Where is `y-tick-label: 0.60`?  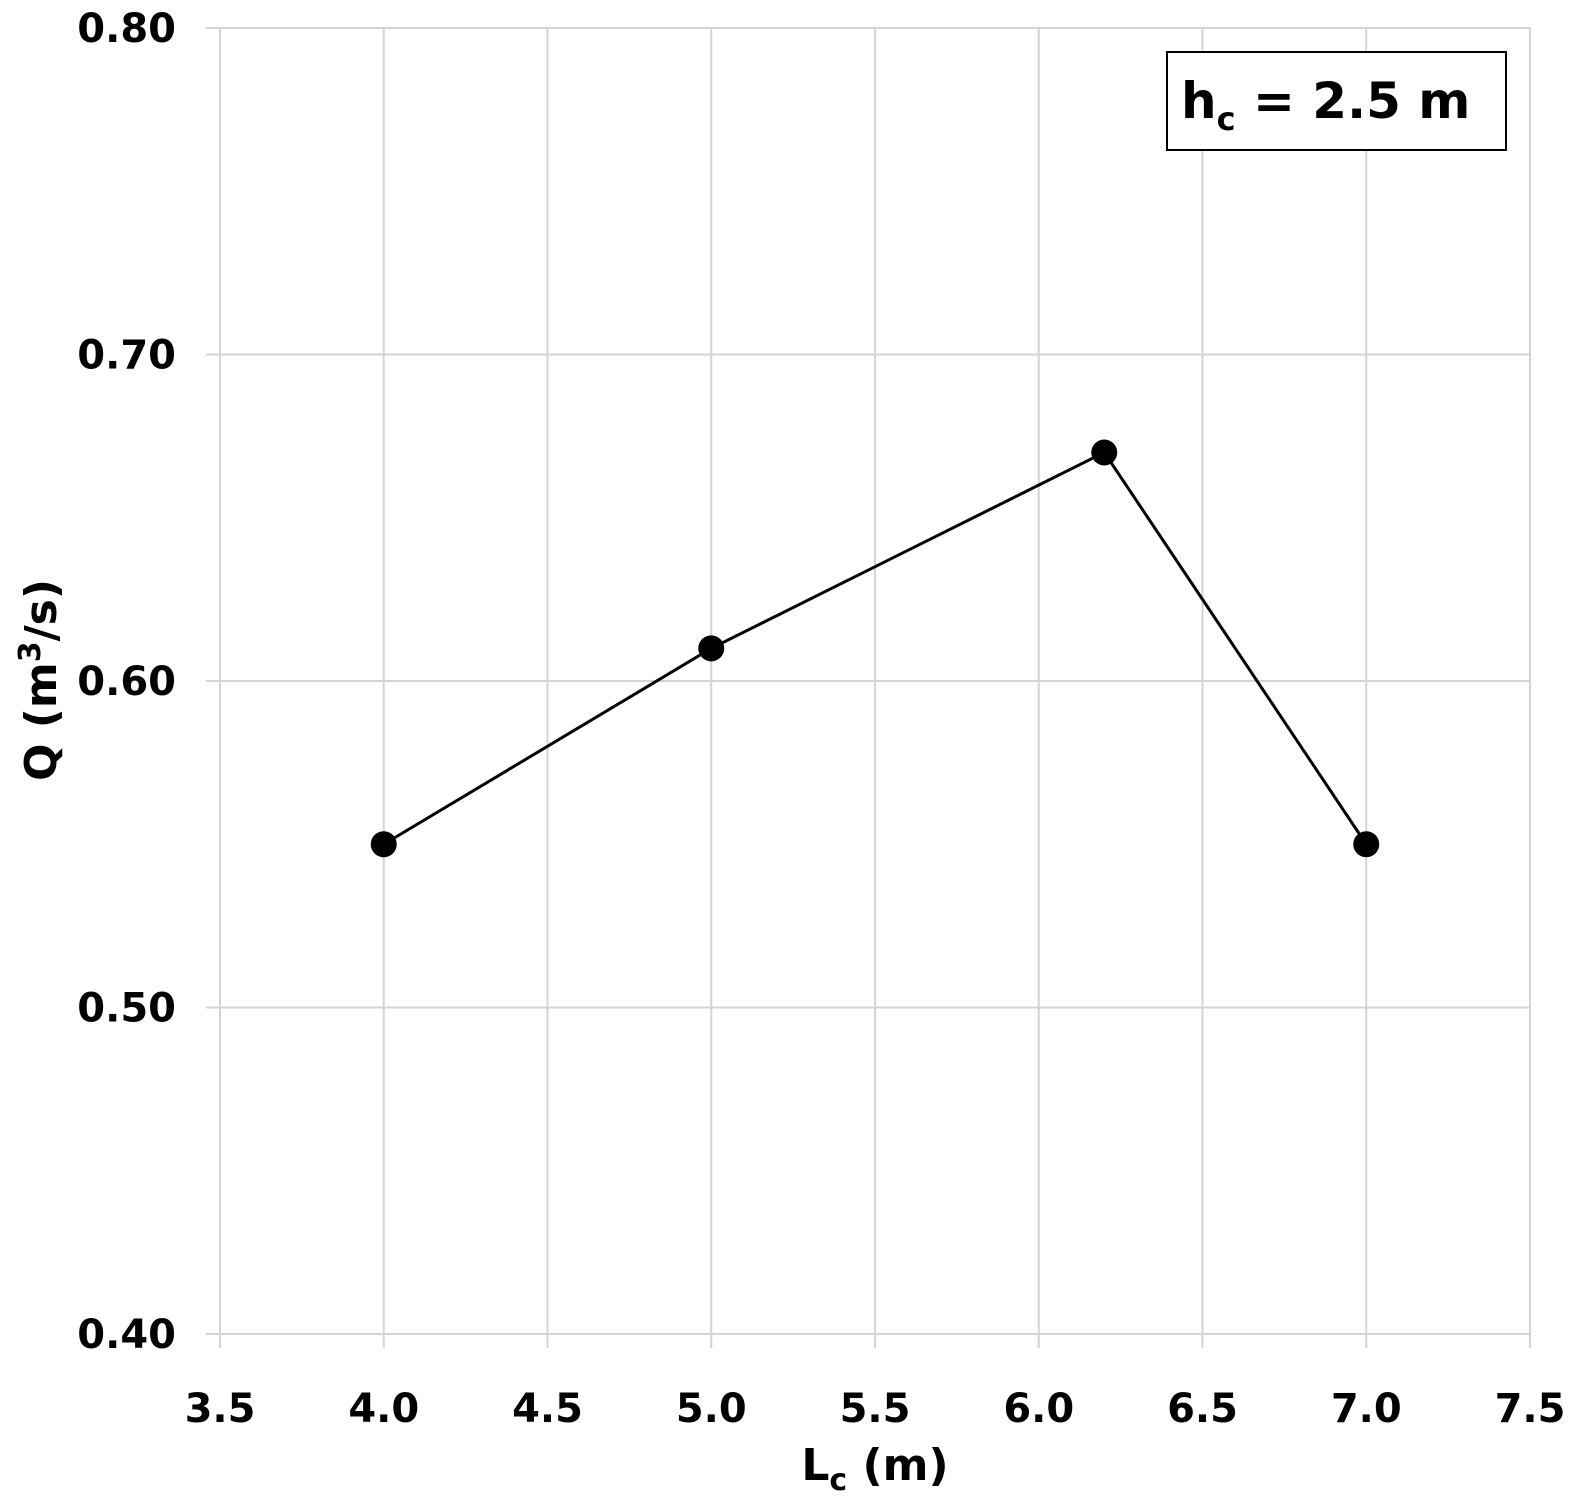 y-tick-label: 0.60 is located at coordinates (126, 682).